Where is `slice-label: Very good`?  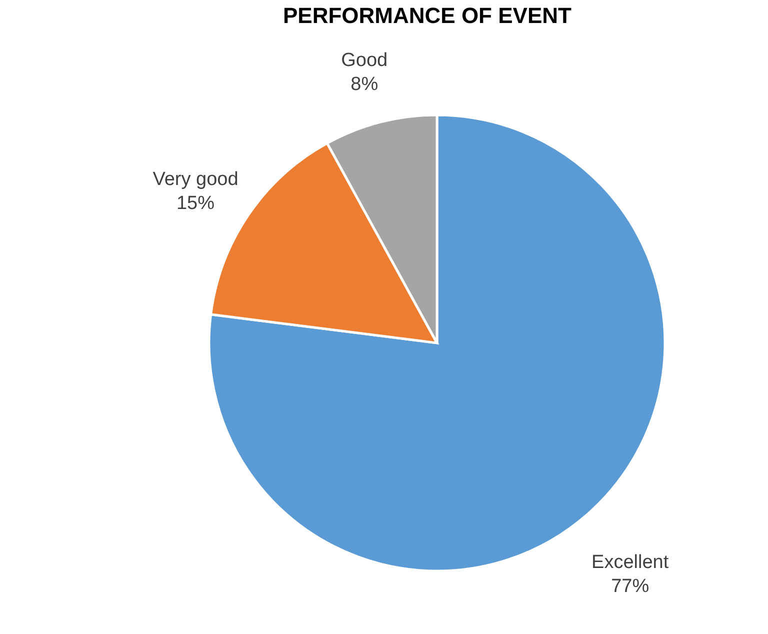
slice-label: Very good is located at coordinates (195, 179).